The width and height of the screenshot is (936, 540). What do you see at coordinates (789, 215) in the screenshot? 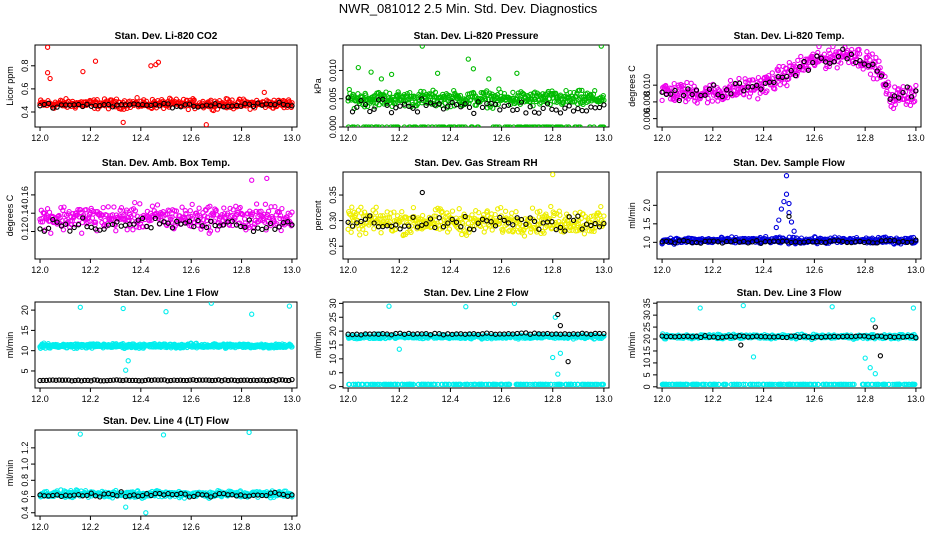
I see `plot-frame` at bounding box center [789, 215].